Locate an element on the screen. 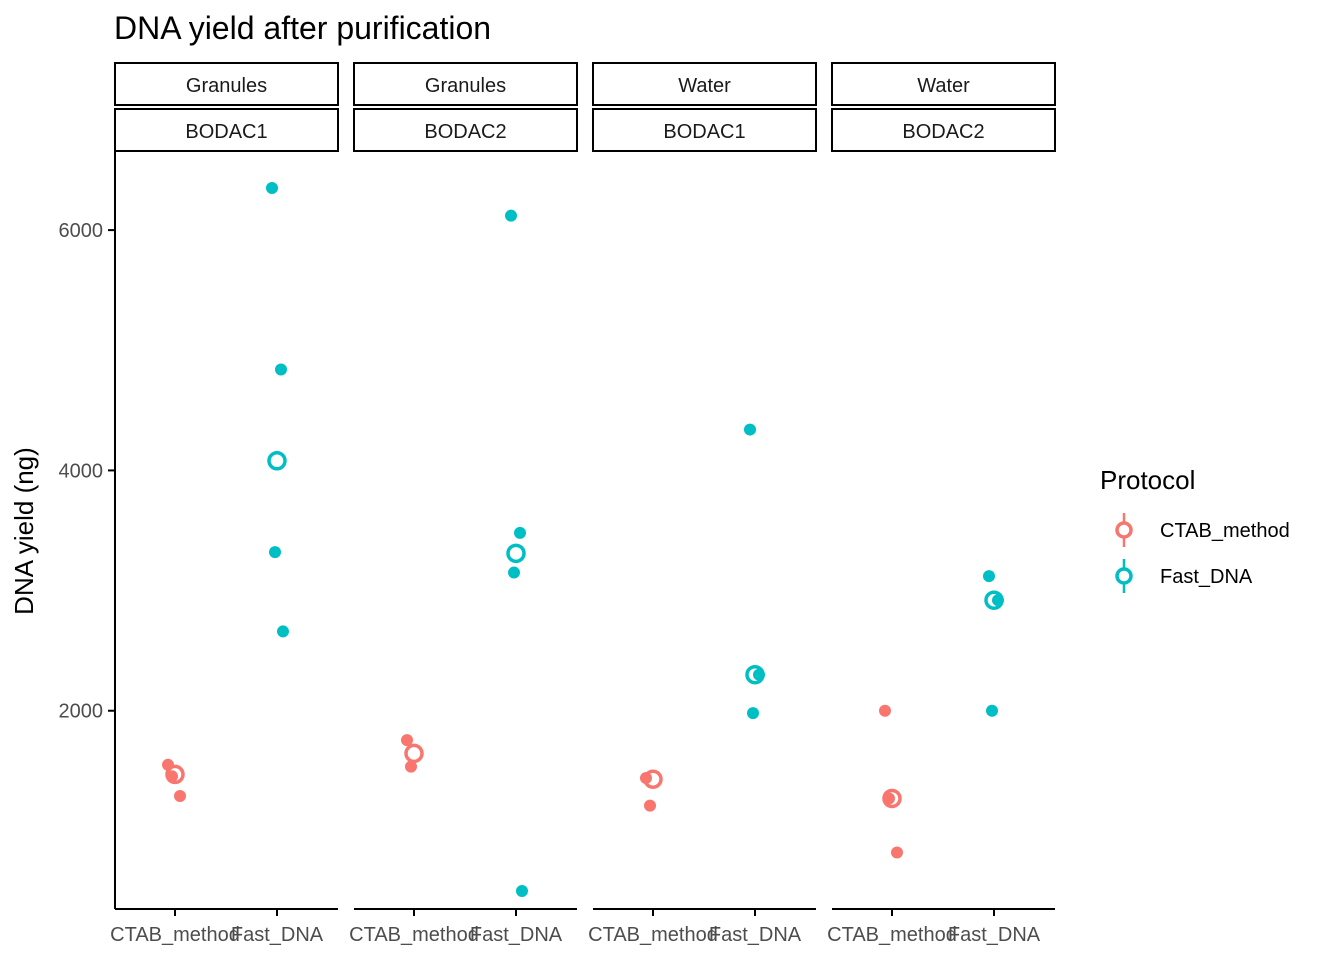 Image resolution: width=1344 pixels, height=960 pixels. legend-label: CTAB_method is located at coordinates (1225, 531).